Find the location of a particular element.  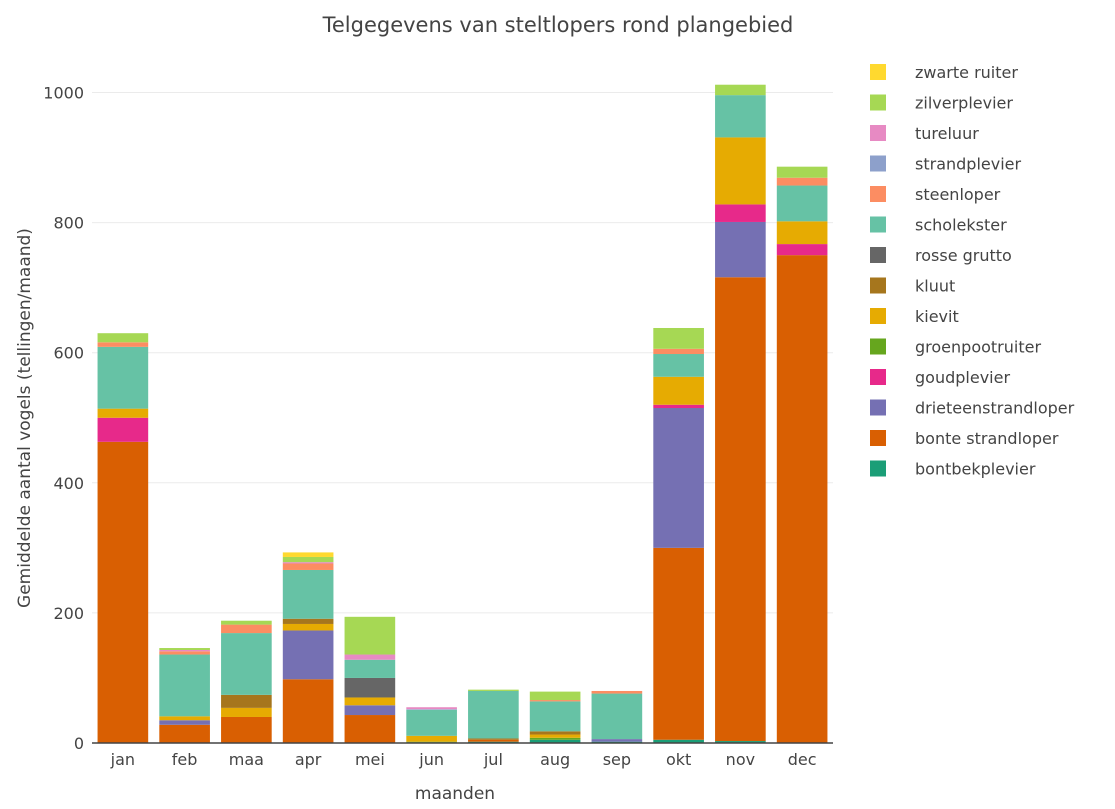

legend-item: bonte strandloper is located at coordinates (964, 438).